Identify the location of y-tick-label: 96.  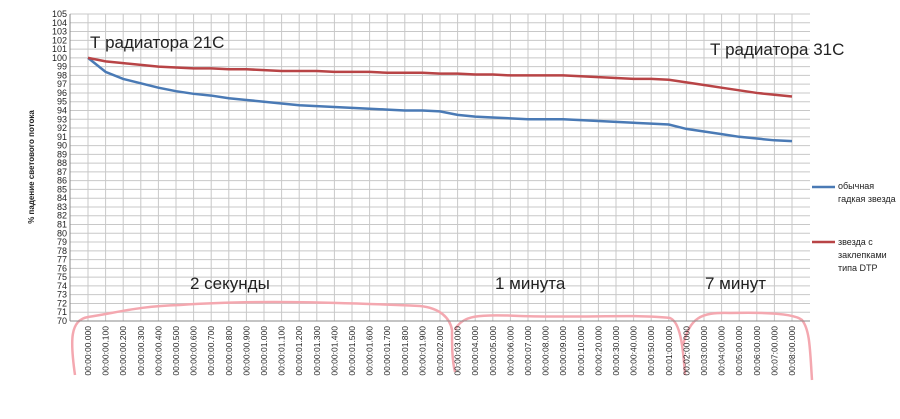
(62, 93).